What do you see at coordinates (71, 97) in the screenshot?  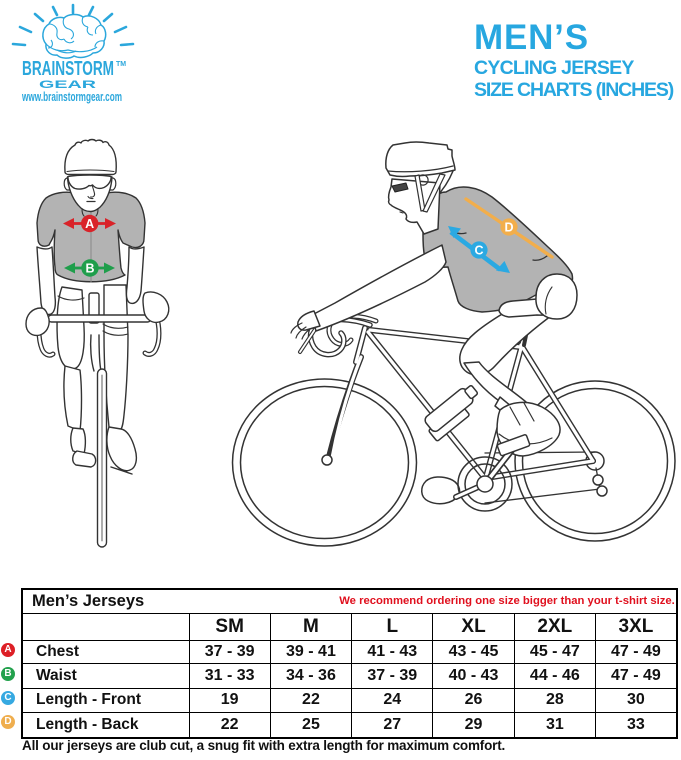 I see `svg-text: www.brainstormgear.com` at bounding box center [71, 97].